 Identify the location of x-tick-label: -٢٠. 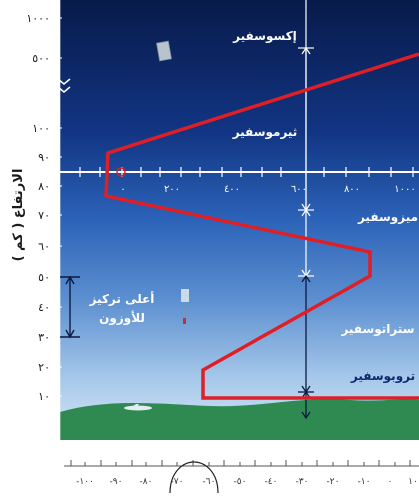
(333, 482).